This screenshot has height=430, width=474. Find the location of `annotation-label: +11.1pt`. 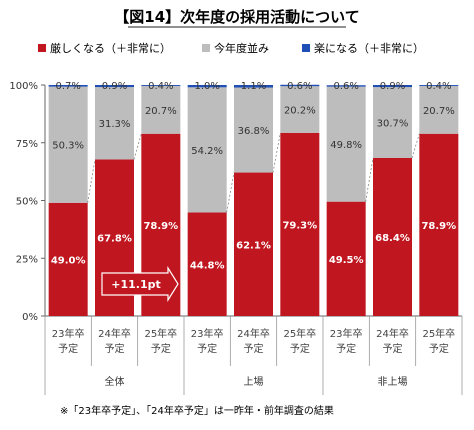

annotation-label: +11.1pt is located at coordinates (136, 284).